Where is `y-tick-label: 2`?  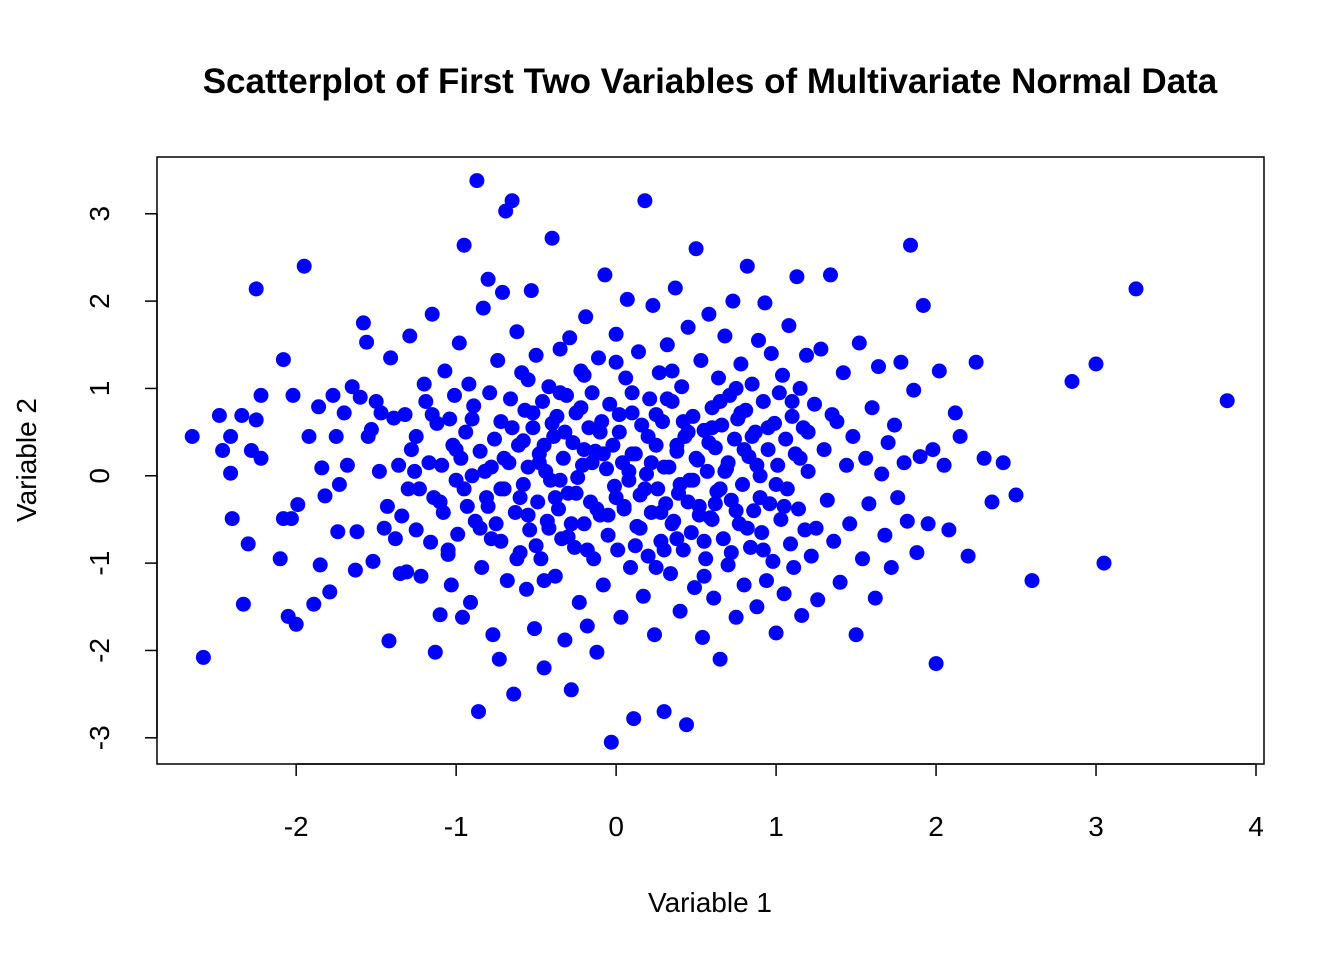 y-tick-label: 2 is located at coordinates (99, 301).